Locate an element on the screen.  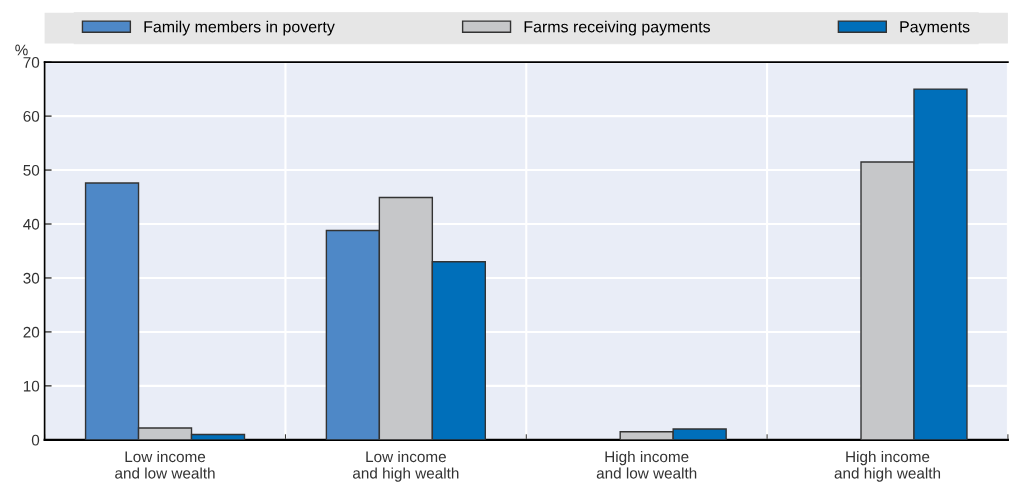
y-tick-label: 10 is located at coordinates (31, 386).